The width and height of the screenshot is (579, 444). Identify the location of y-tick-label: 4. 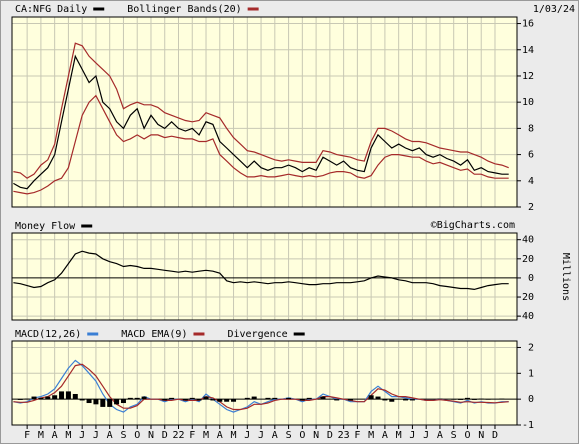
(531, 181).